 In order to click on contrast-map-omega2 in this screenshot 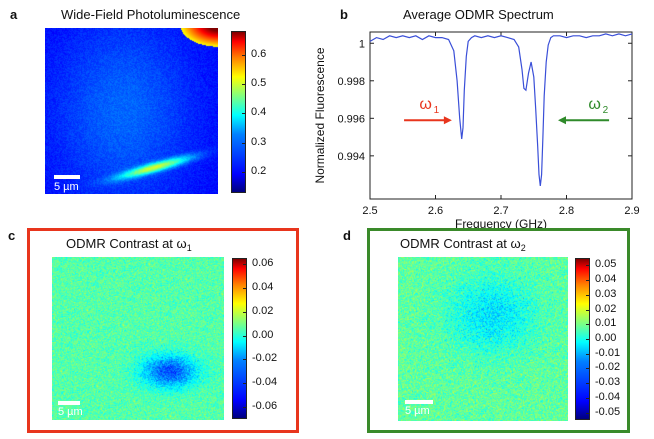, I will do `click(483, 339)`.